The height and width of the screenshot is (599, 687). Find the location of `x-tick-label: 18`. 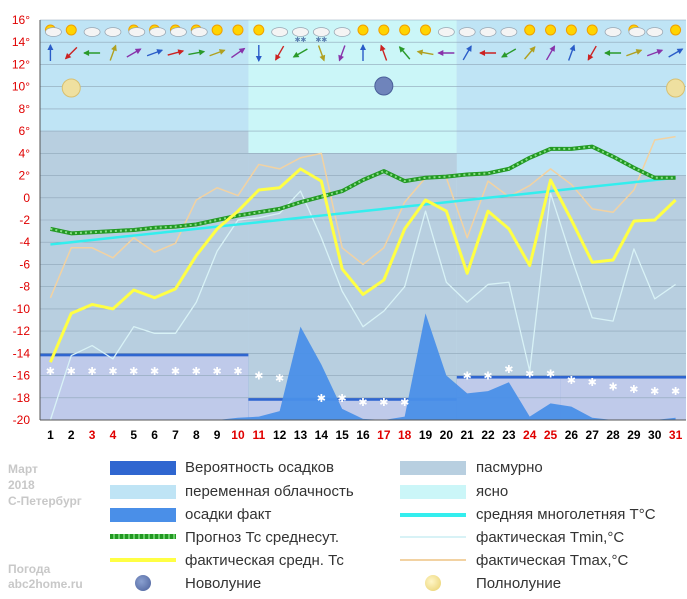

x-tick-label: 18 is located at coordinates (405, 435).